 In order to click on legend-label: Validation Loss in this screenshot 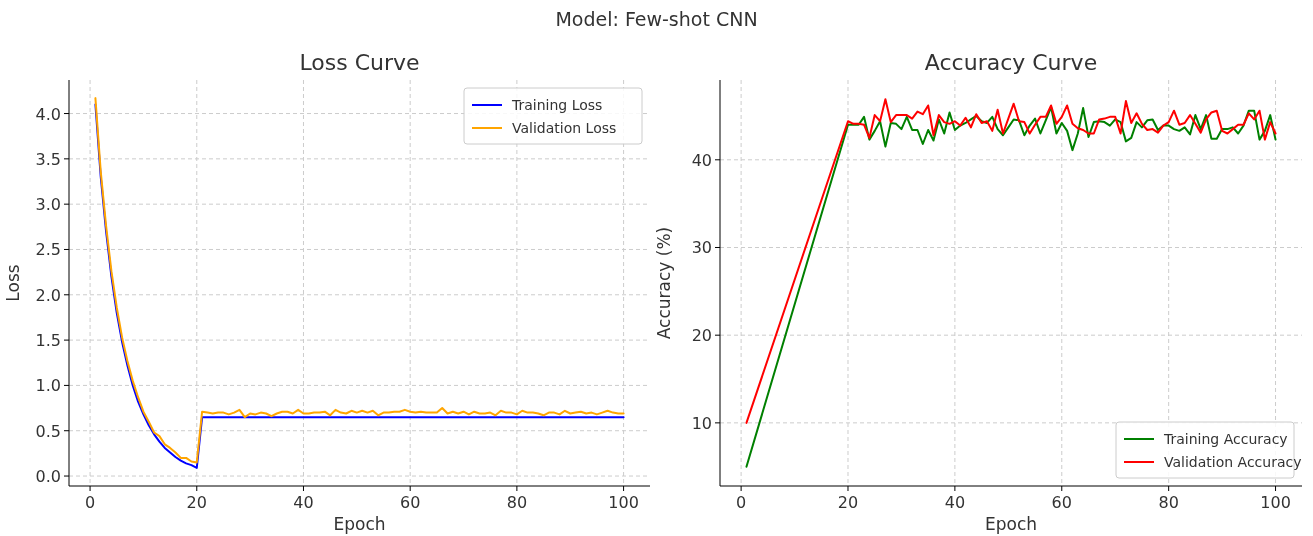, I will do `click(564, 128)`.